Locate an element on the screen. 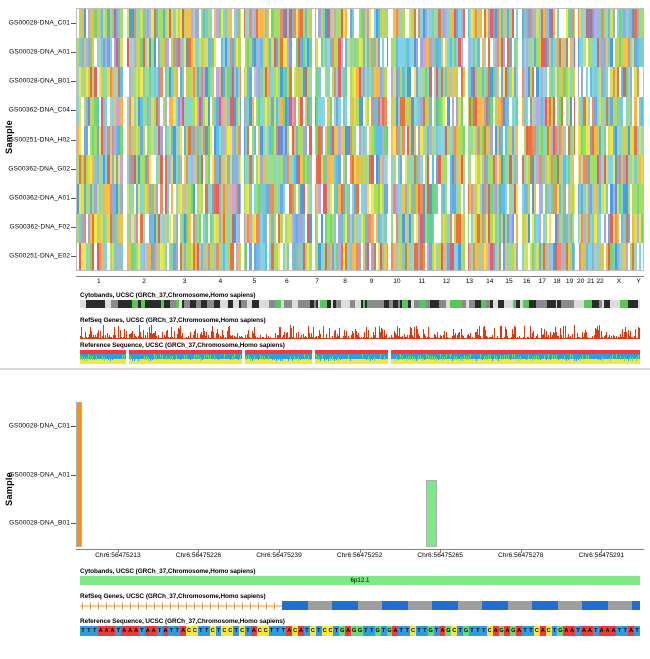 The width and height of the screenshot is (650, 659). track-cytoband-single: 6p12.1 is located at coordinates (360, 580).